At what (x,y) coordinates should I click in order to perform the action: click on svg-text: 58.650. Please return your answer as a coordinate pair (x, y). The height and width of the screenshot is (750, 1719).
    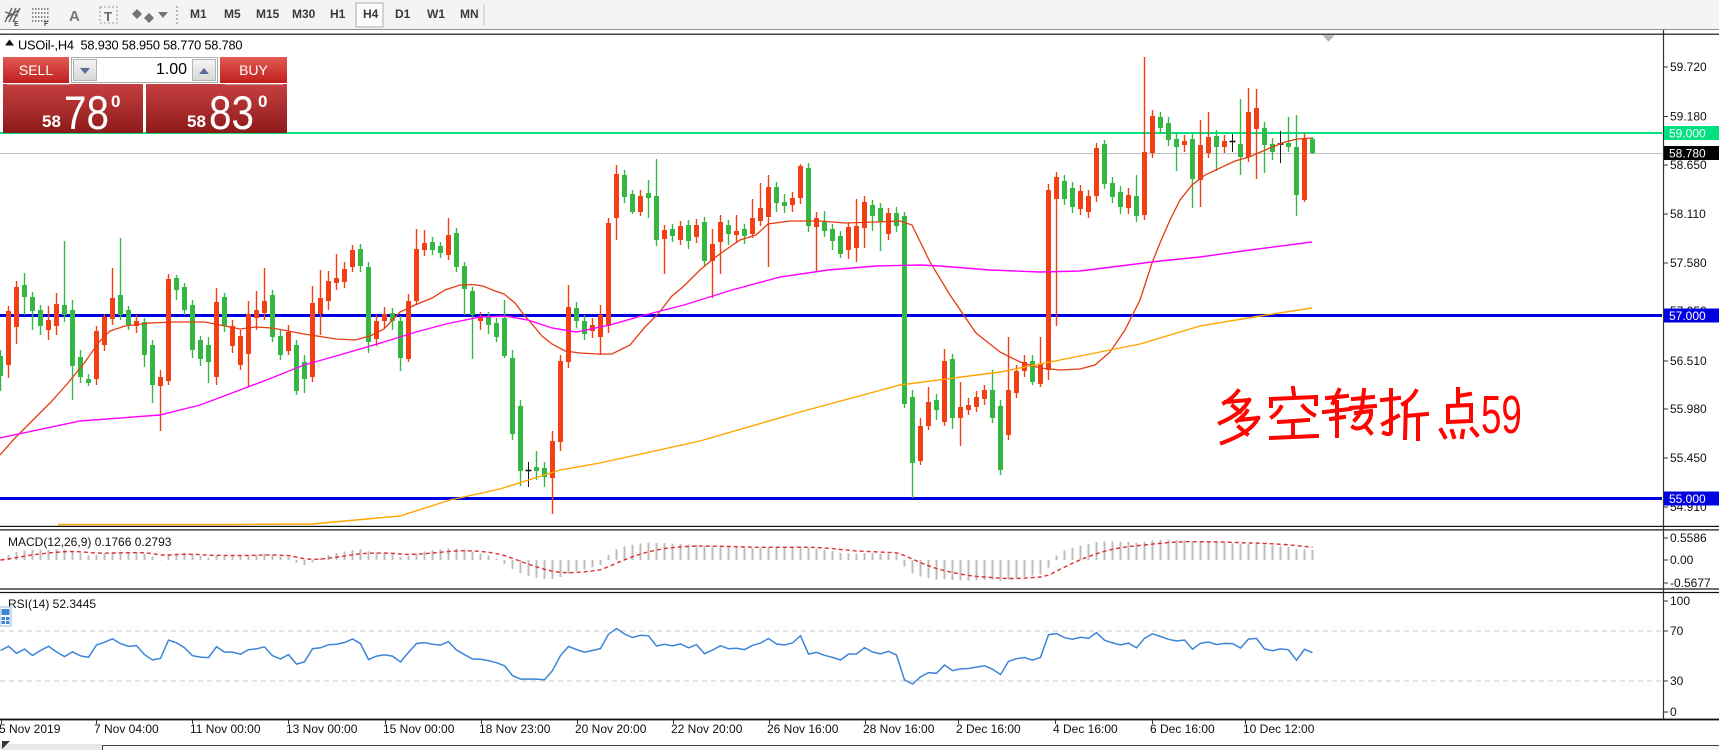
    Looking at the image, I should click on (1688, 165).